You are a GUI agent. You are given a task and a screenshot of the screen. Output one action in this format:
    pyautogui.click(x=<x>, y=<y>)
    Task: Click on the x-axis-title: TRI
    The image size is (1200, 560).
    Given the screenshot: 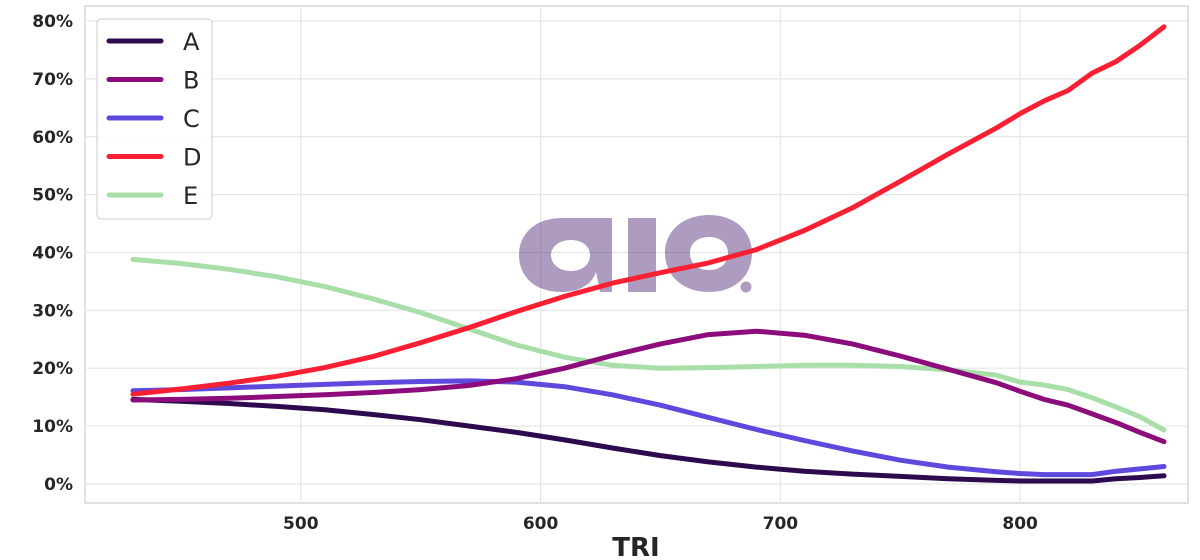 What is the action you would take?
    pyautogui.click(x=635, y=546)
    